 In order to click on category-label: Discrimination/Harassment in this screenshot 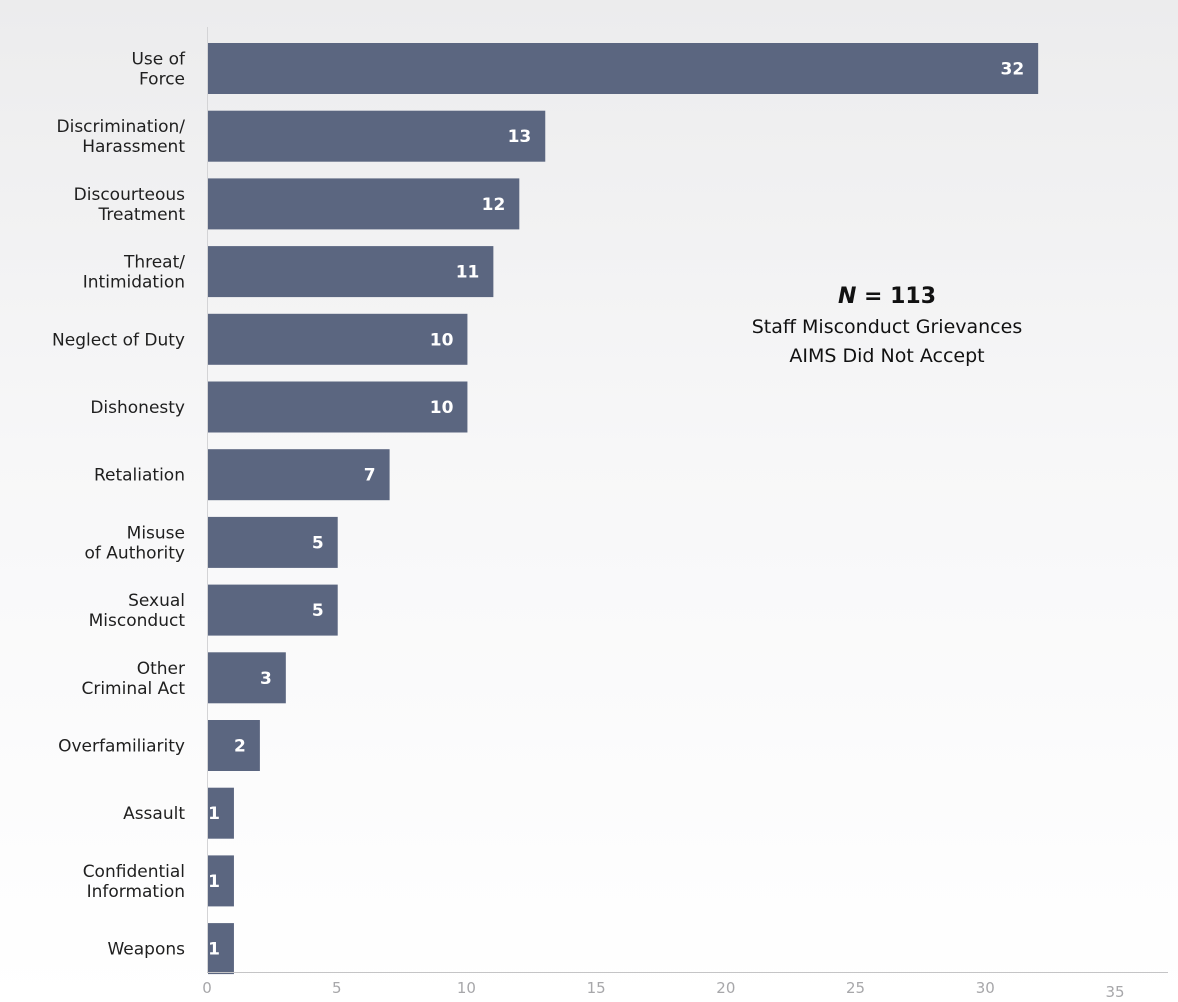, I will do `click(121, 137)`.